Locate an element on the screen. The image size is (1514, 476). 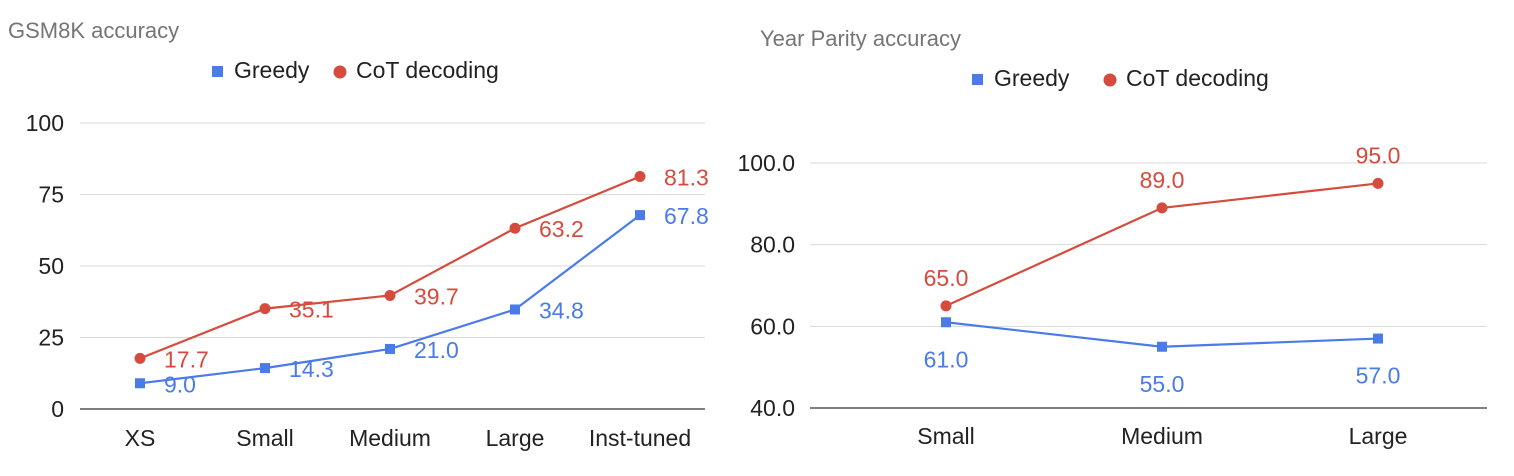
y-tick-label: 100 is located at coordinates (45, 123).